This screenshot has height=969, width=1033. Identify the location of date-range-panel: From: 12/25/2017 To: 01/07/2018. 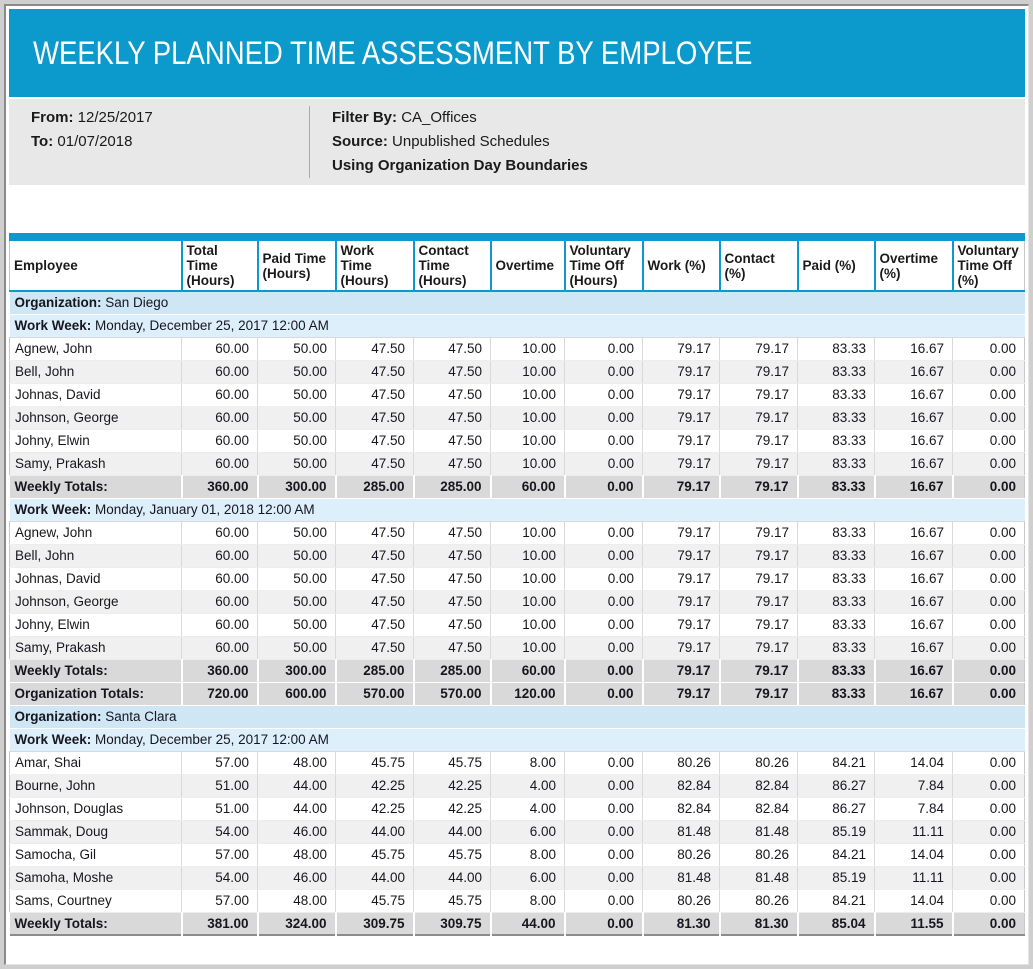
(159, 145).